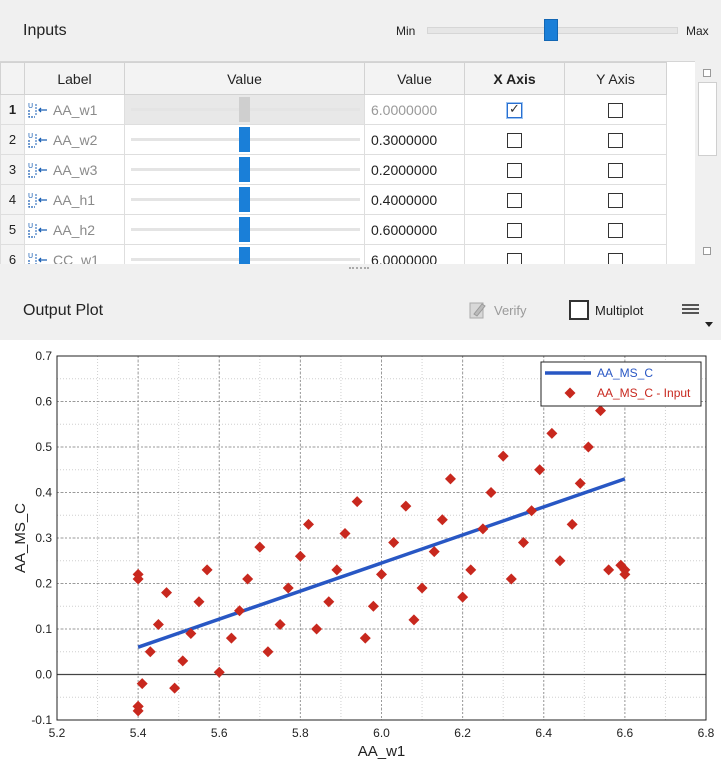 This screenshot has width=721, height=764. What do you see at coordinates (707, 119) in the screenshot?
I see `scrollbar-thumb` at bounding box center [707, 119].